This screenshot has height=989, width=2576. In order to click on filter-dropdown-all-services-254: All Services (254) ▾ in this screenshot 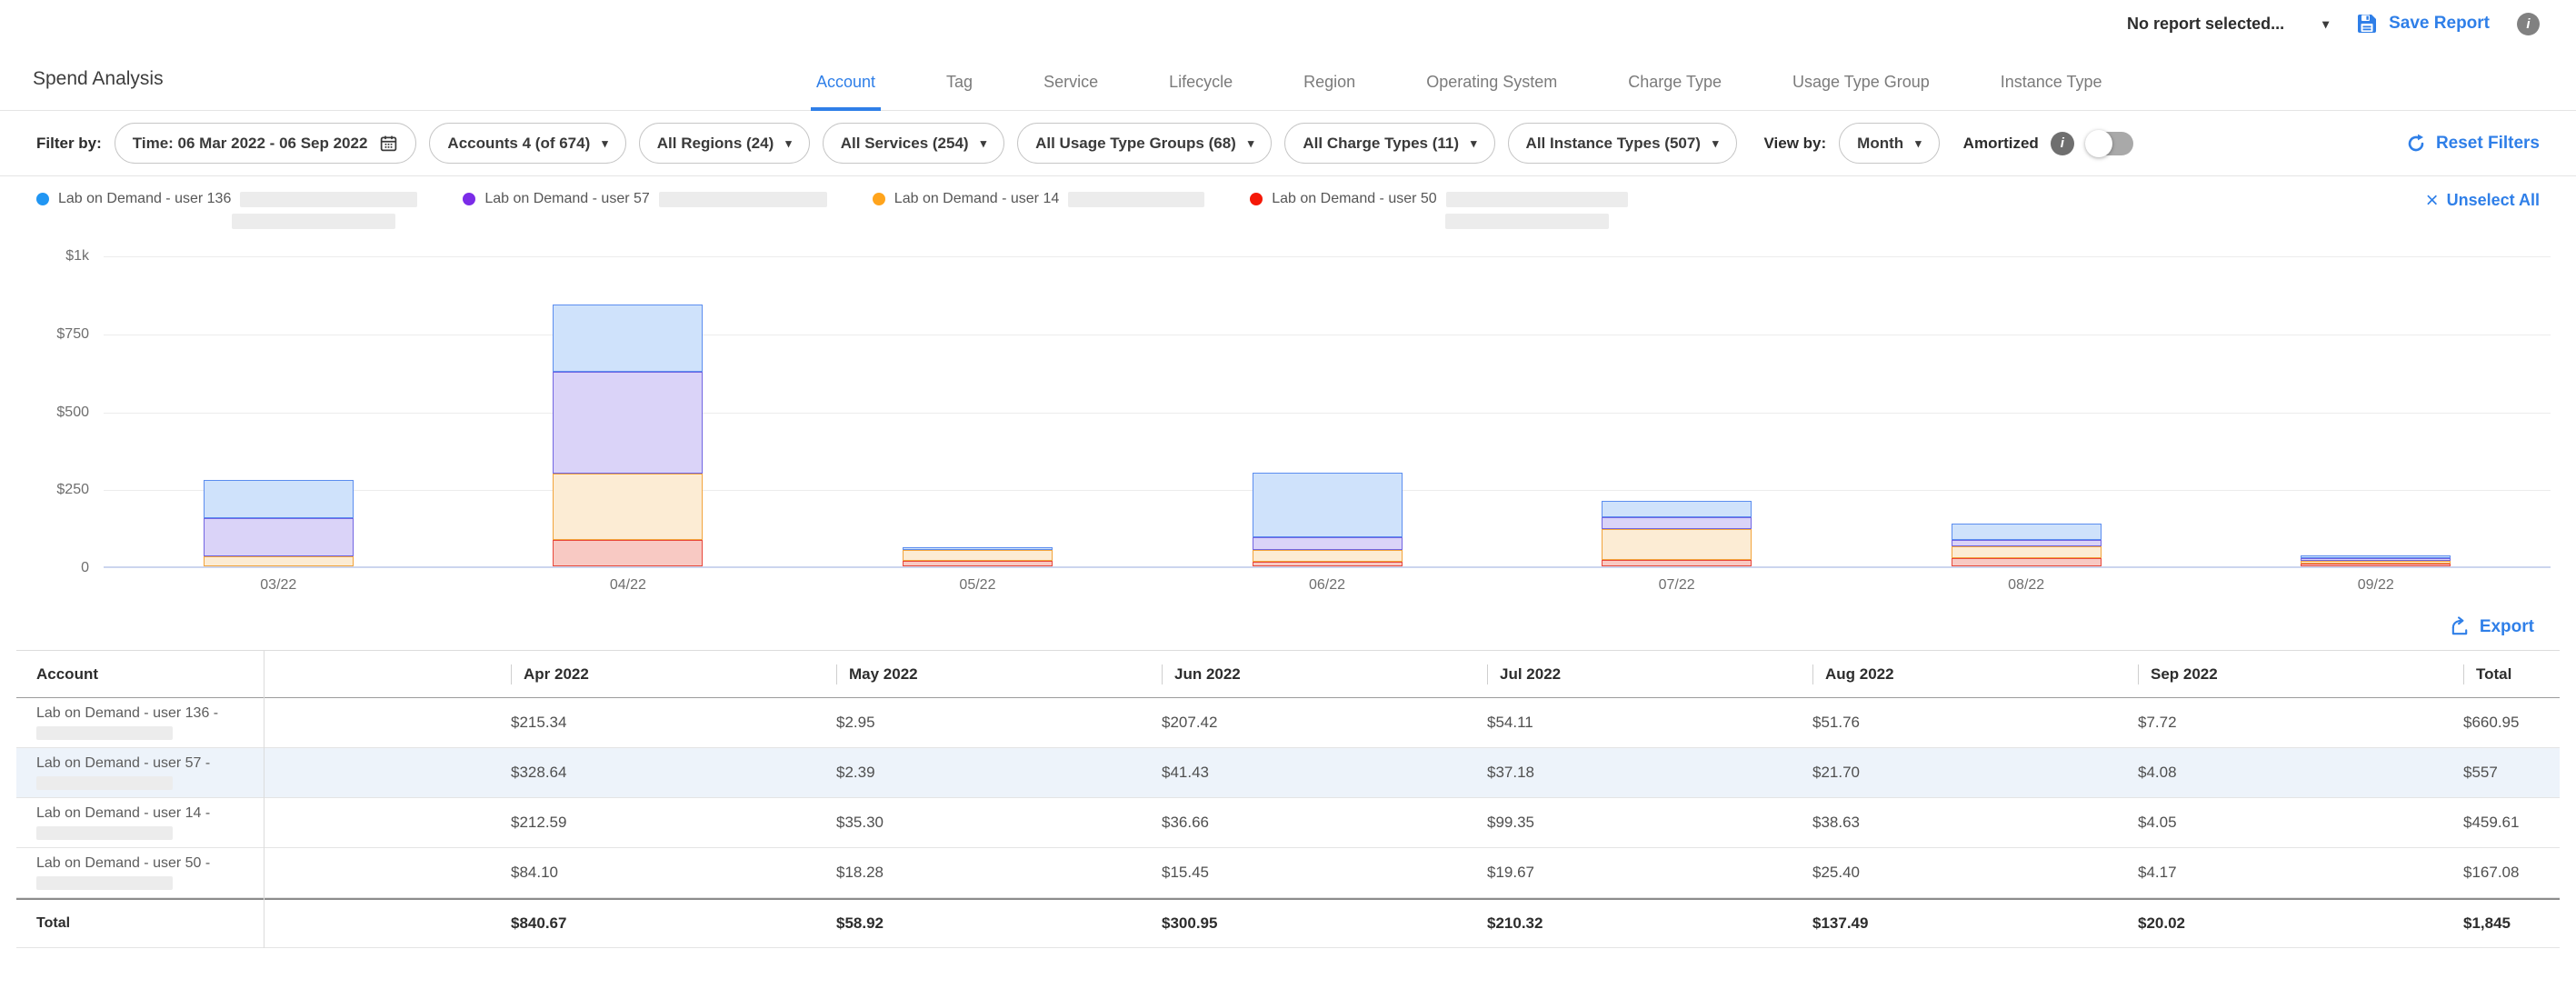, I will do `click(913, 143)`.